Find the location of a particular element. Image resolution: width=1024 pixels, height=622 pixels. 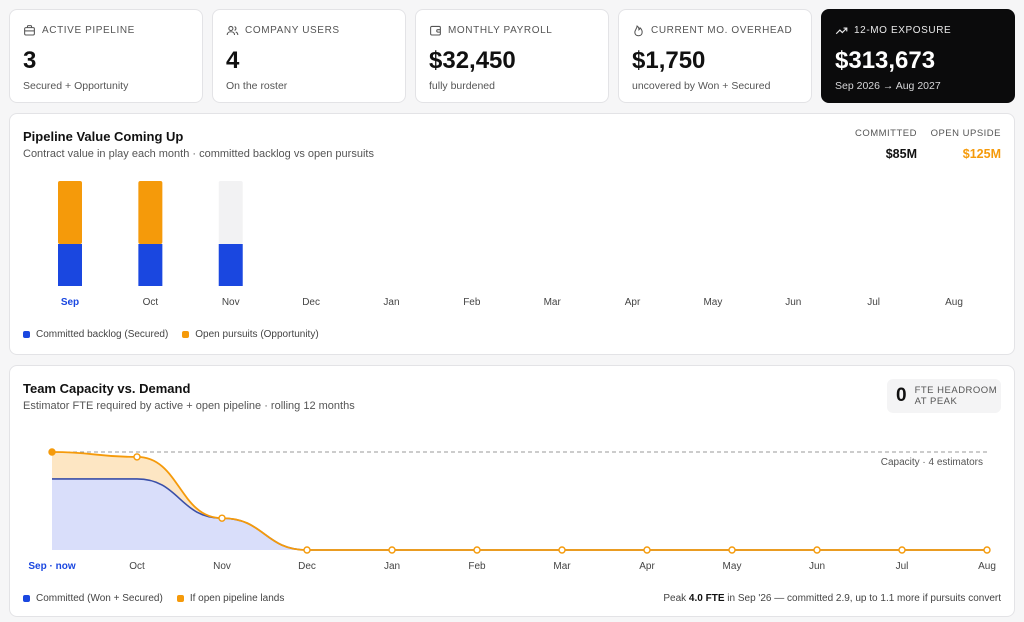

kpi-monthly-payroll: Monthly Payroll $32,450 fully burdened is located at coordinates (512, 56).